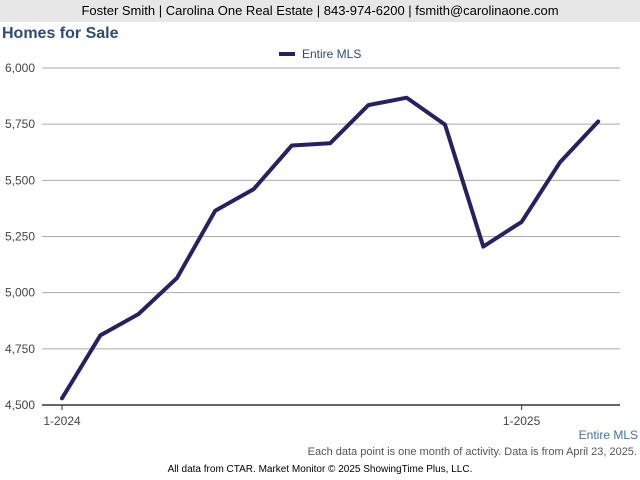 This screenshot has width=640, height=480. I want to click on series-name-label: Entire MLS, so click(608, 435).